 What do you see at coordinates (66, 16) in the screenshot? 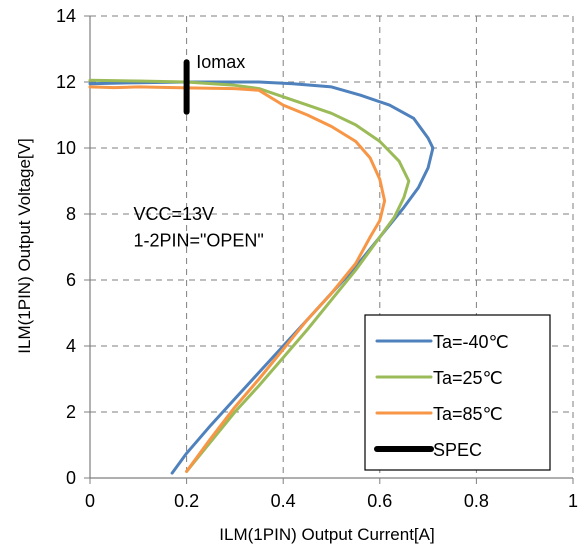
I see `y-tick-label: 14` at bounding box center [66, 16].